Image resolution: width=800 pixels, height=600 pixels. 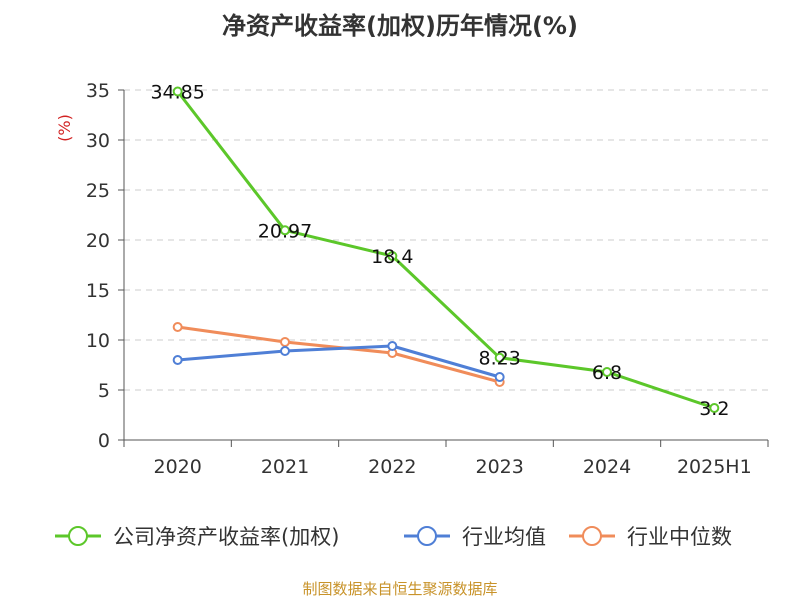 I want to click on y-tick-label: 35, so click(x=98, y=91).